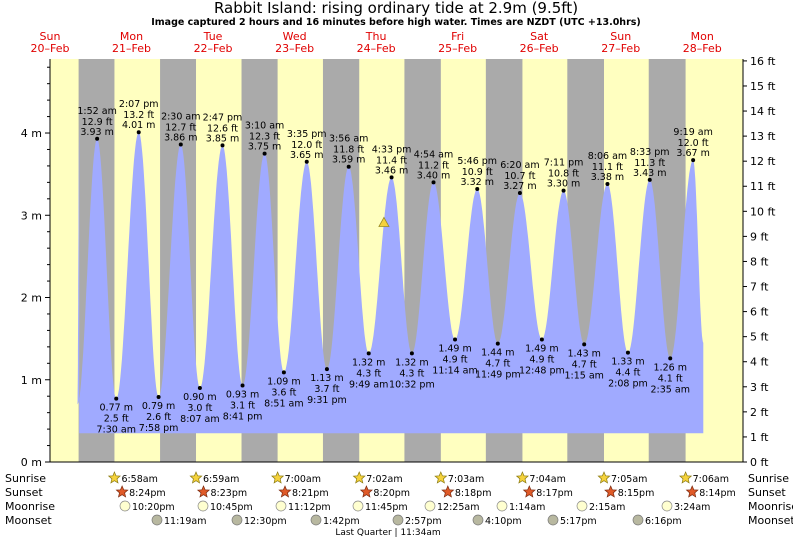 This screenshot has height=539, width=793. I want to click on low-tide-time: 7:30 am, so click(116, 430).